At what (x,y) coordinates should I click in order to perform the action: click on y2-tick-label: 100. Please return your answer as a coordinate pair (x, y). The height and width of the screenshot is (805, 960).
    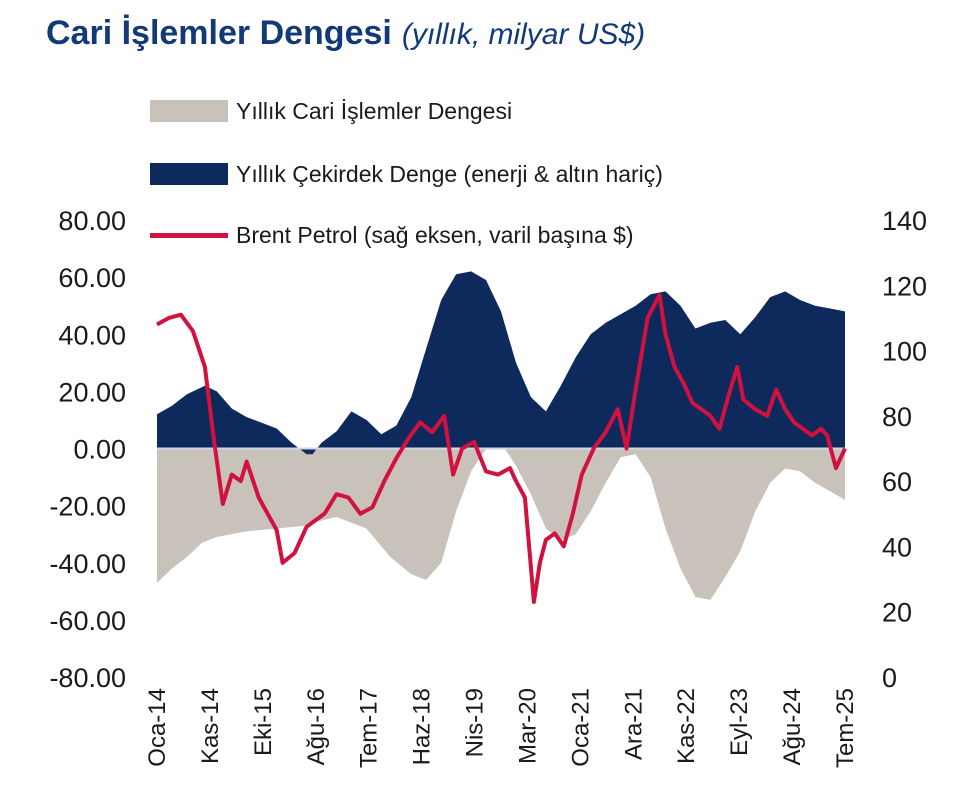
    Looking at the image, I should click on (904, 352).